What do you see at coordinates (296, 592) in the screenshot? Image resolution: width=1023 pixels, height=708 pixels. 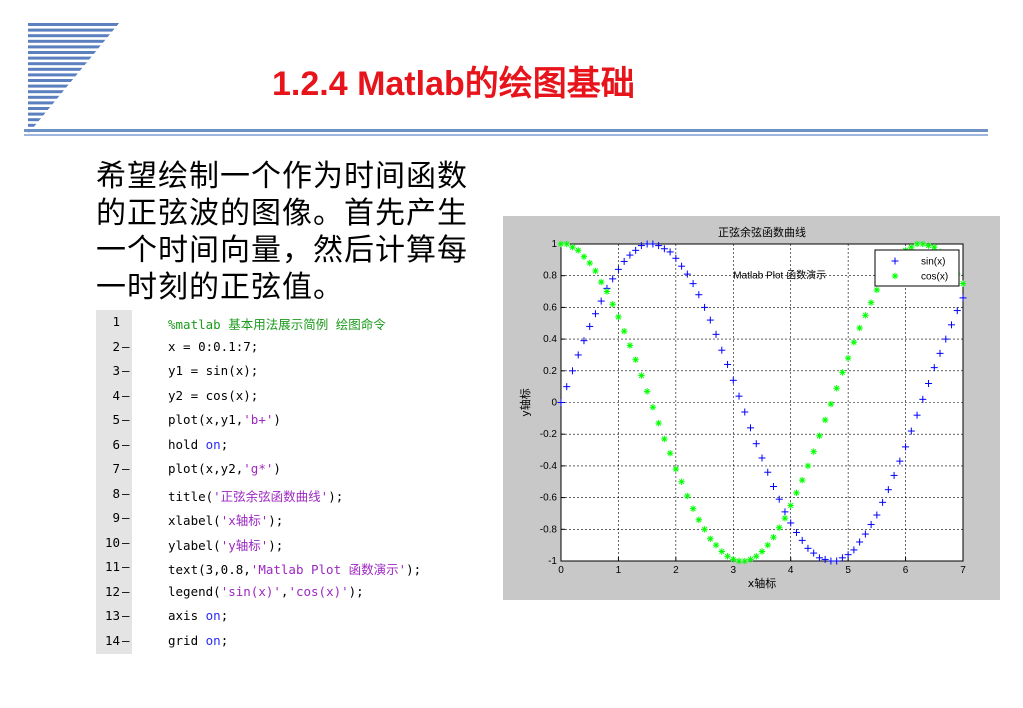 I see `code-line: 12– legend('sin(x)','cos(x)');` at bounding box center [296, 592].